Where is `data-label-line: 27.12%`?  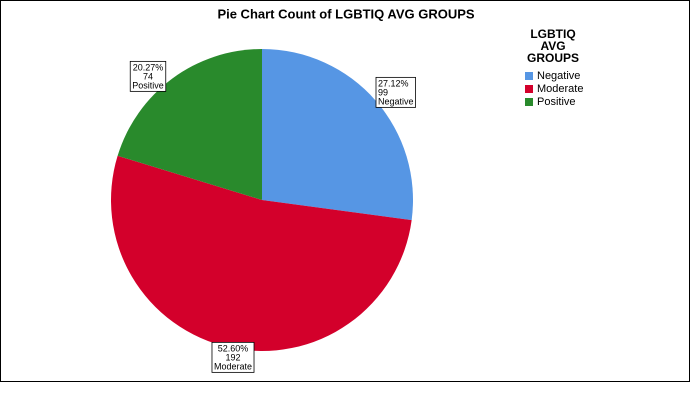 data-label-line: 27.12% is located at coordinates (393, 83).